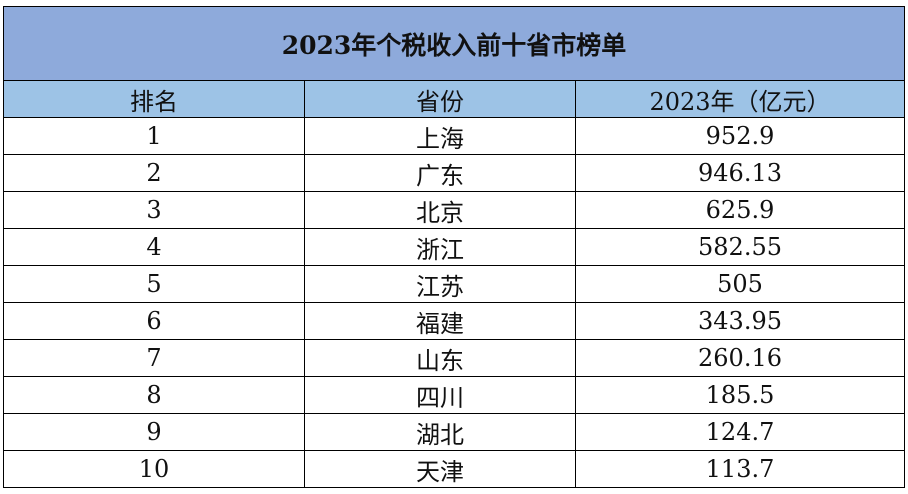 Image resolution: width=908 pixels, height=494 pixels. Describe the element at coordinates (440, 358) in the screenshot. I see `cell-province: 山东` at that location.